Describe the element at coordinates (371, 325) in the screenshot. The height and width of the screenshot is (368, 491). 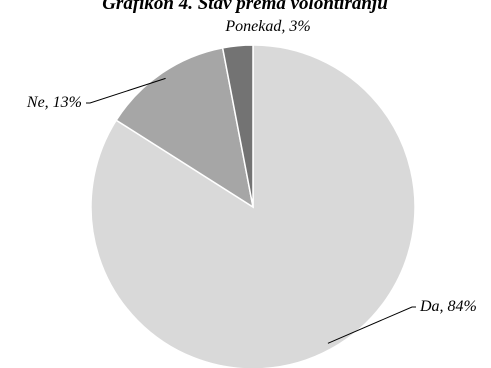
I see `leader-line-da` at that location.